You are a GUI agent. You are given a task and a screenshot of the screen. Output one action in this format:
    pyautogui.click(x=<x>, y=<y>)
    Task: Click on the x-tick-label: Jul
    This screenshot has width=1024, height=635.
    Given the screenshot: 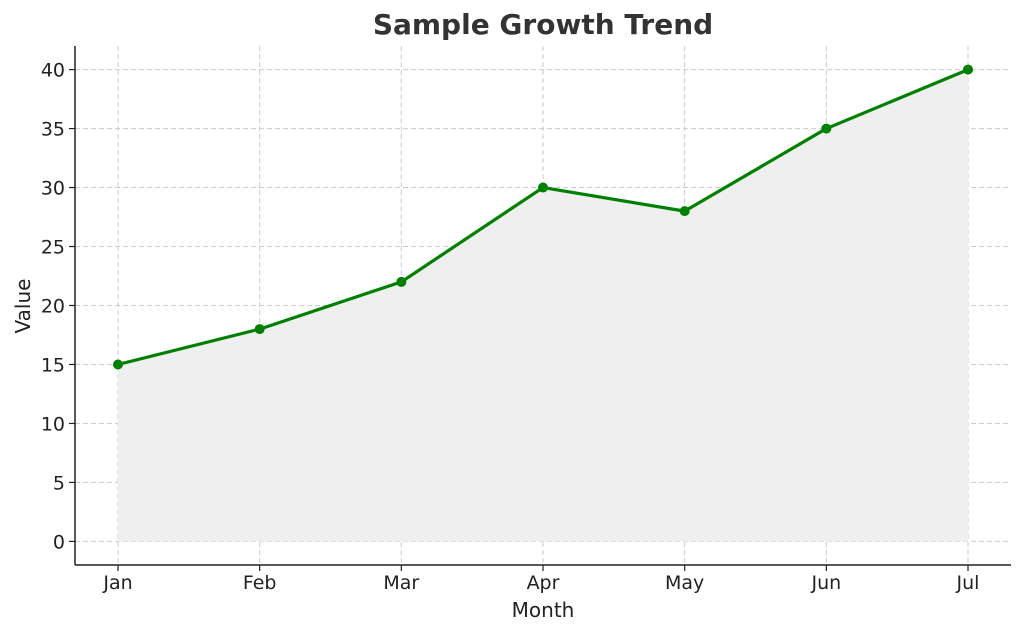 What is the action you would take?
    pyautogui.click(x=968, y=583)
    